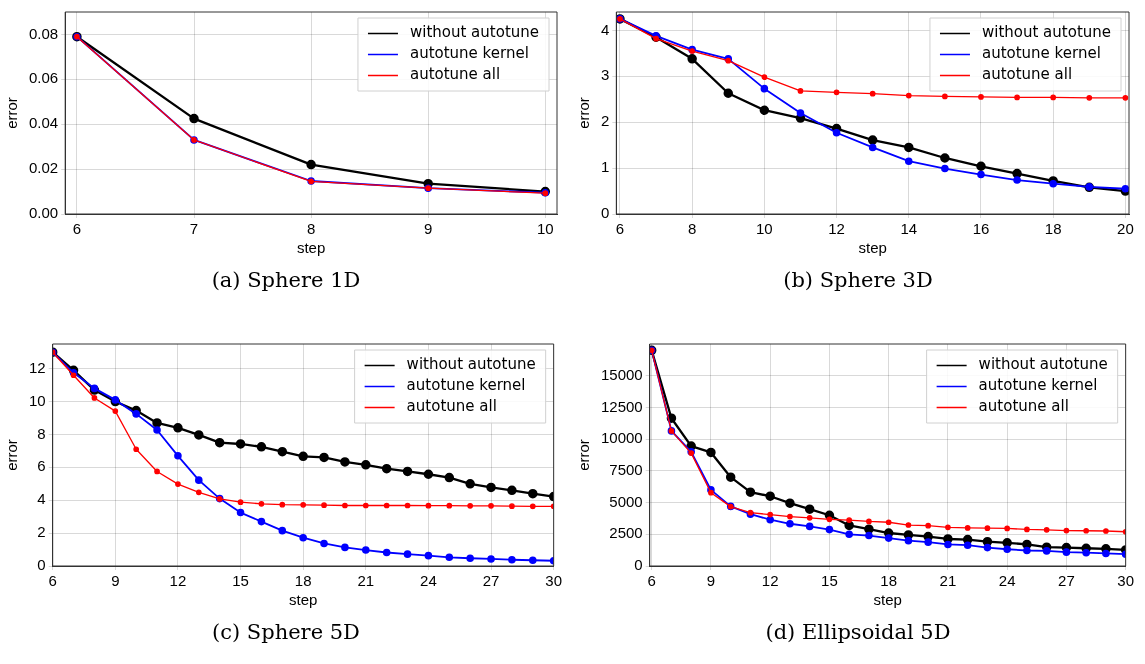 This screenshot has height=664, width=1145. Describe the element at coordinates (43, 78) in the screenshot. I see `y-tick-label: 0.06` at that location.